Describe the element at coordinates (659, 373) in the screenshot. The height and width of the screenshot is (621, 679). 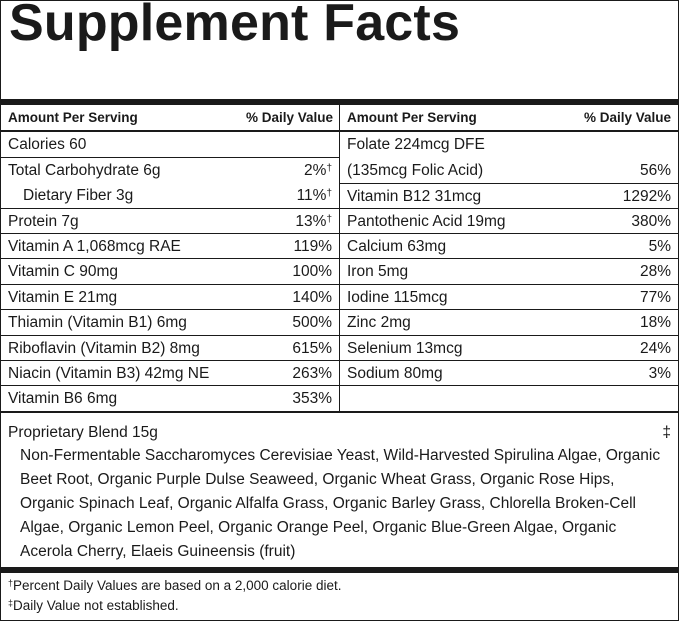
I see `nutrient-dv: 3%` at that location.